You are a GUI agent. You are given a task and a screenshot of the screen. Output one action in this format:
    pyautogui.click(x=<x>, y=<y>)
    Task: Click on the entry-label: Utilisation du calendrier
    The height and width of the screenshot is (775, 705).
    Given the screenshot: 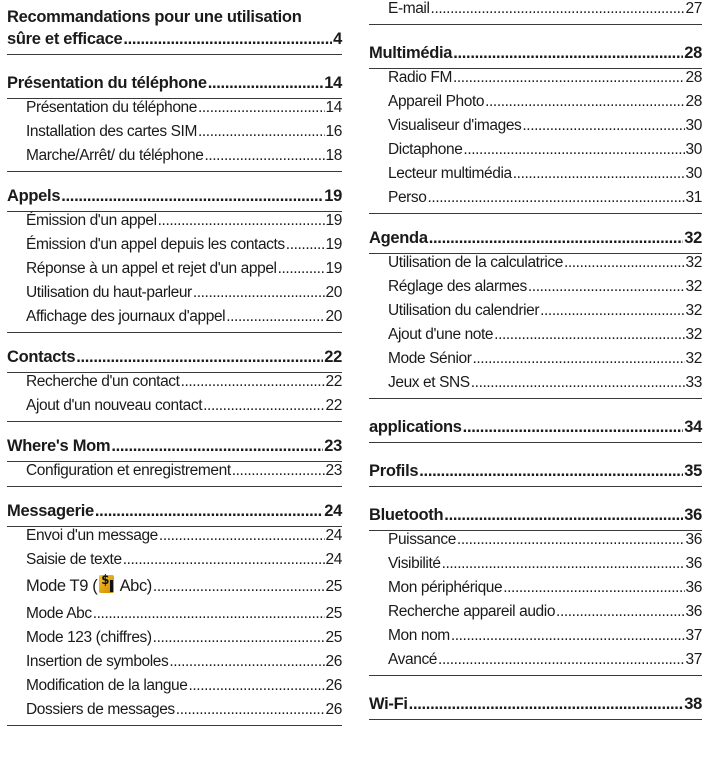 What is the action you would take?
    pyautogui.click(x=464, y=310)
    